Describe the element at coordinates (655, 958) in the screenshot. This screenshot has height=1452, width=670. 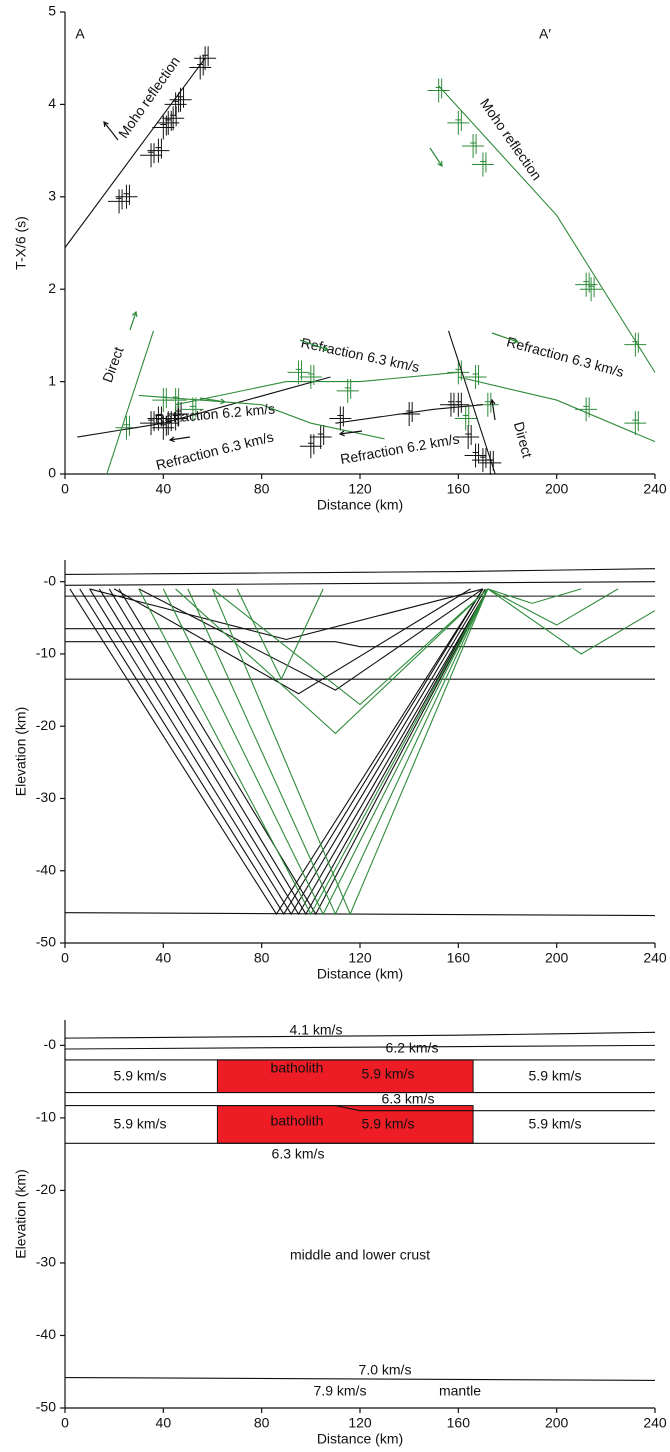
I see `x-tick-label: 240` at that location.